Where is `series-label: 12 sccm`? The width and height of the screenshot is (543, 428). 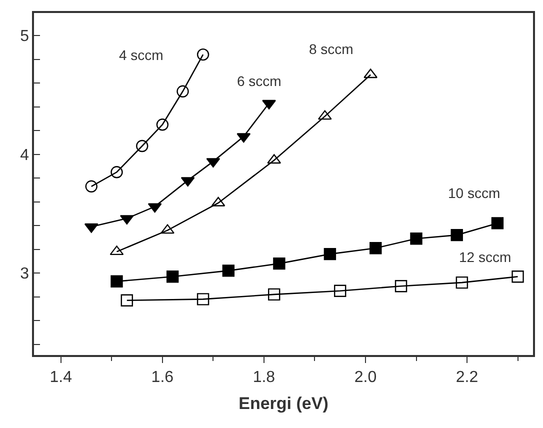 series-label: 12 sccm is located at coordinates (485, 257).